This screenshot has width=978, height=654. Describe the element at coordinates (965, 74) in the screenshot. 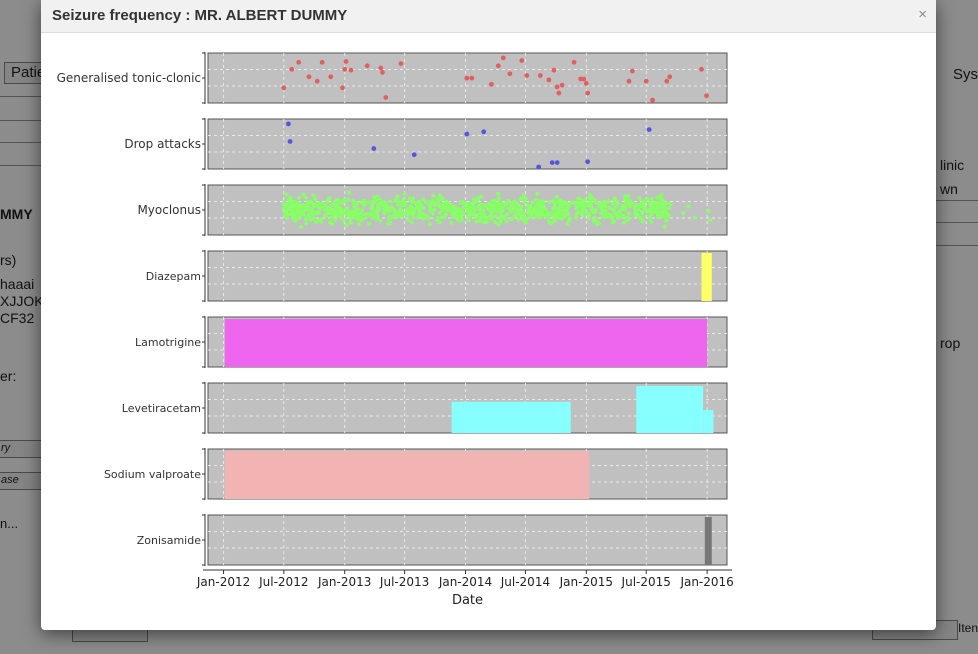

I see `background-right-label: Sys` at that location.